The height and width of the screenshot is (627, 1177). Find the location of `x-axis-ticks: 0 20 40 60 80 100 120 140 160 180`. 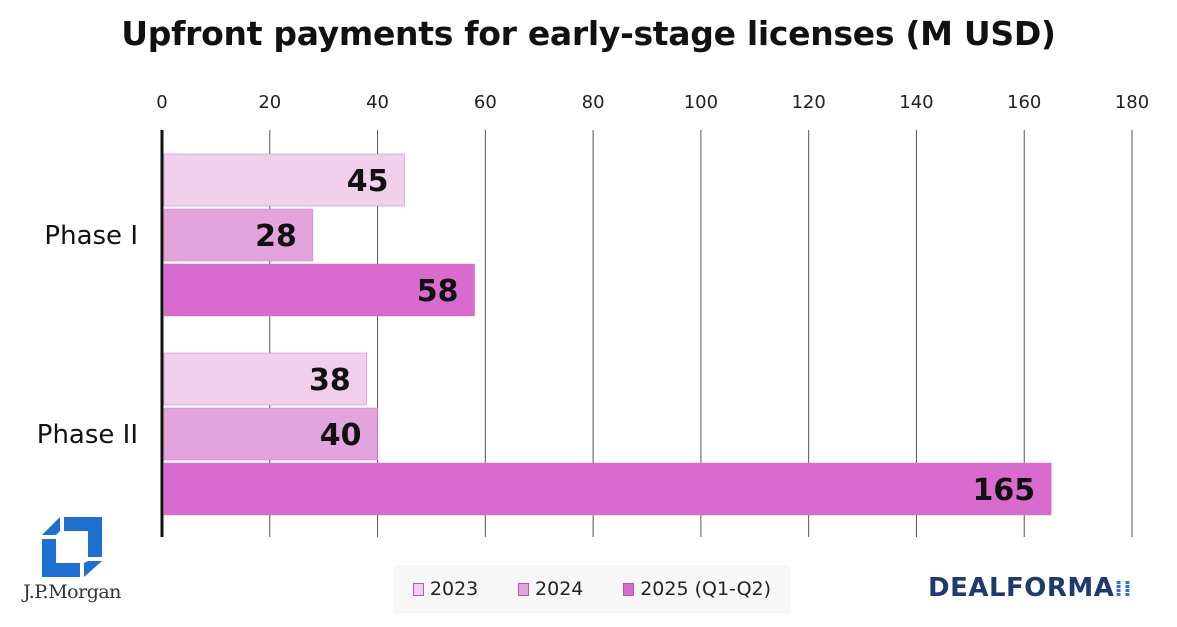

x-axis-ticks: 0 20 40 60 80 100 120 140 160 180 is located at coordinates (652, 102).